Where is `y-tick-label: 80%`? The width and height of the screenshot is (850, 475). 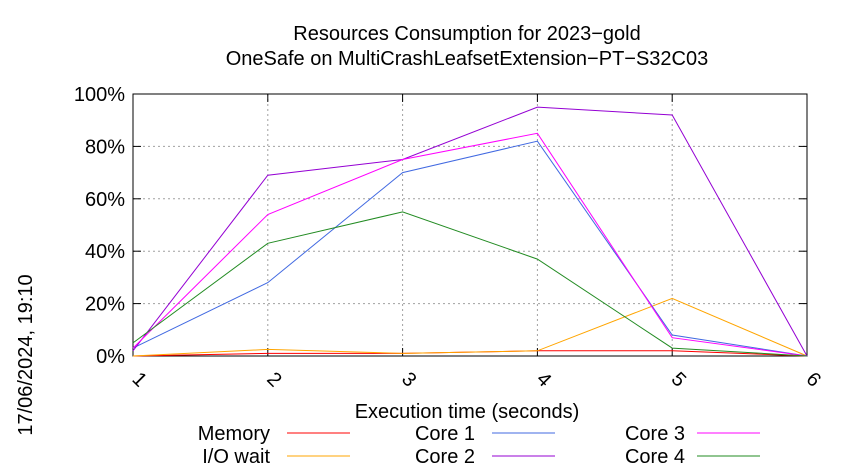
y-tick-label: 80% is located at coordinates (105, 147).